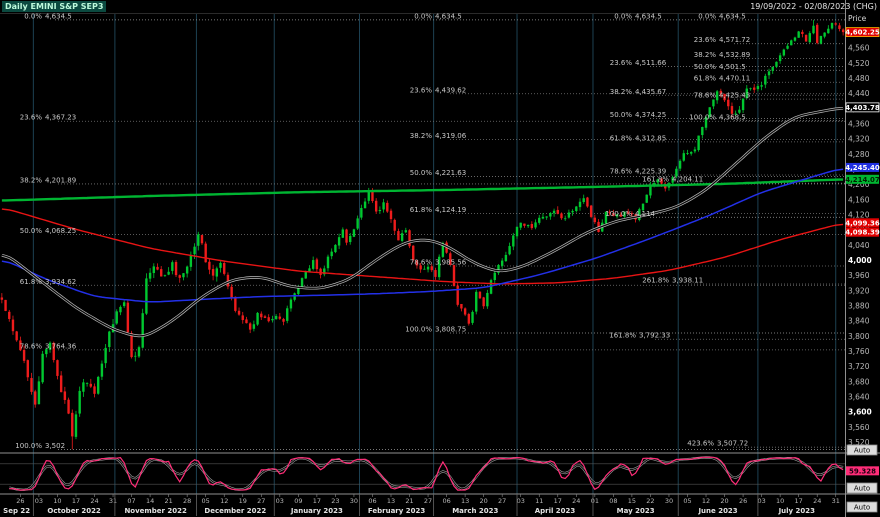 The height and width of the screenshot is (517, 880). What do you see at coordinates (734, 79) in the screenshot?
I see `fib-value-label: 4,470.11` at bounding box center [734, 79].